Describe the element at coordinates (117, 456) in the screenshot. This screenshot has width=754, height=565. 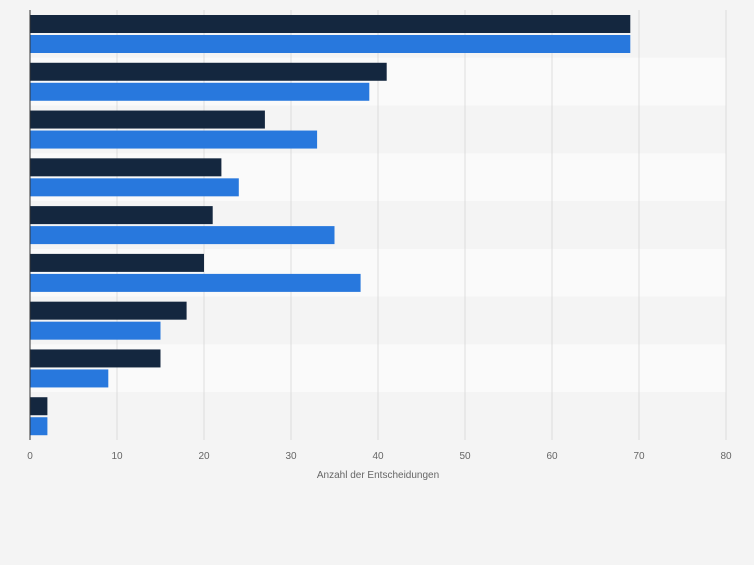
I see `x-tick-label: 10` at that location.